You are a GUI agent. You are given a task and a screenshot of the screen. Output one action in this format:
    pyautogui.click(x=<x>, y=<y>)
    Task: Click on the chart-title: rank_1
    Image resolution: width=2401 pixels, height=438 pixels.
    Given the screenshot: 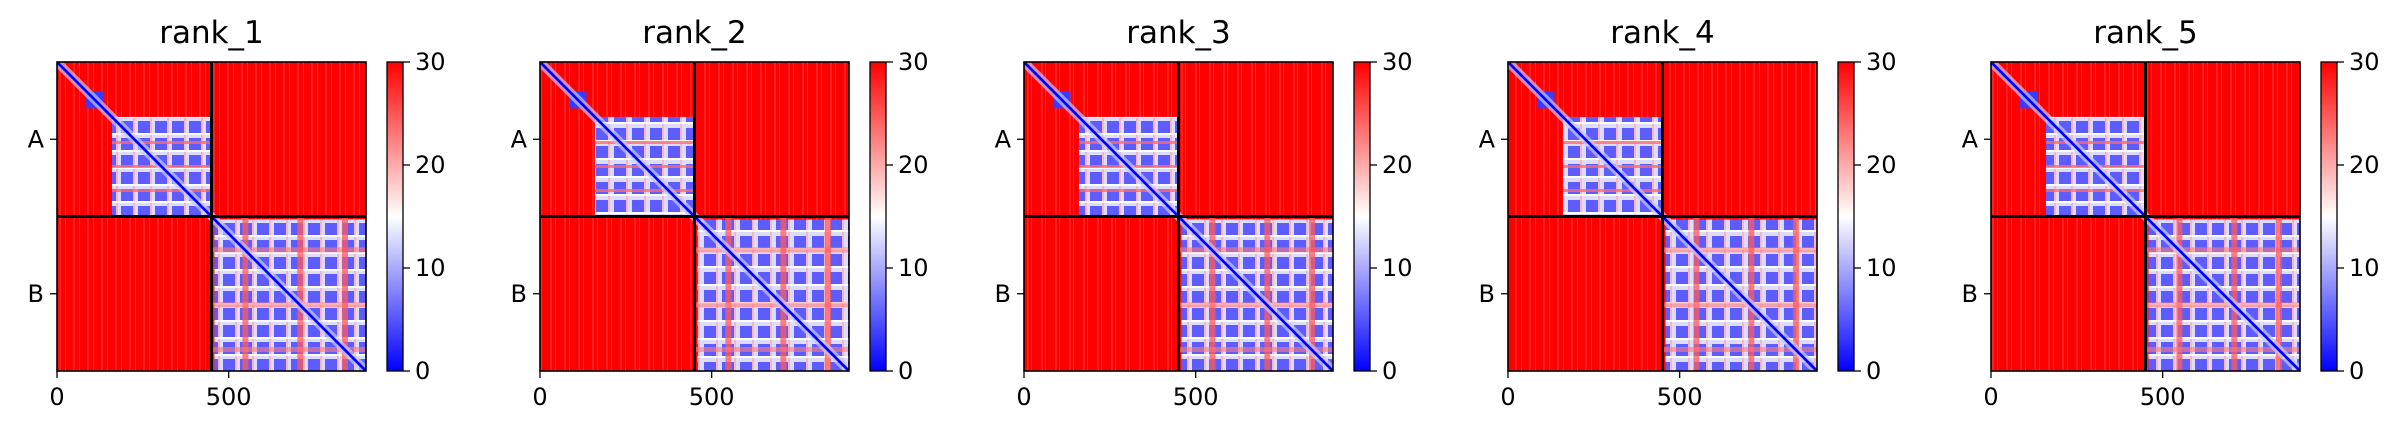 What is the action you would take?
    pyautogui.click(x=211, y=33)
    